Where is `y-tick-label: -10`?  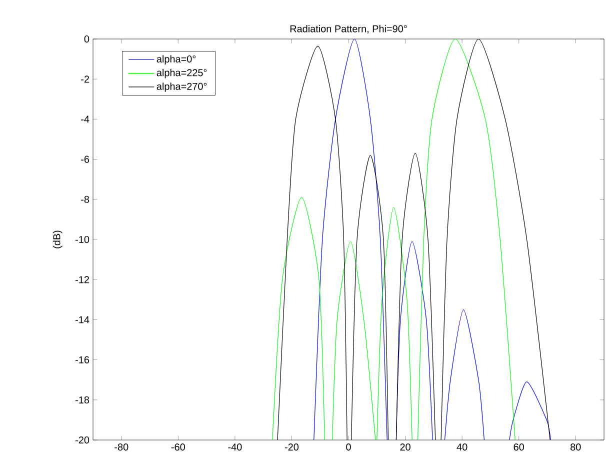 y-tick-label: -10 is located at coordinates (83, 240).